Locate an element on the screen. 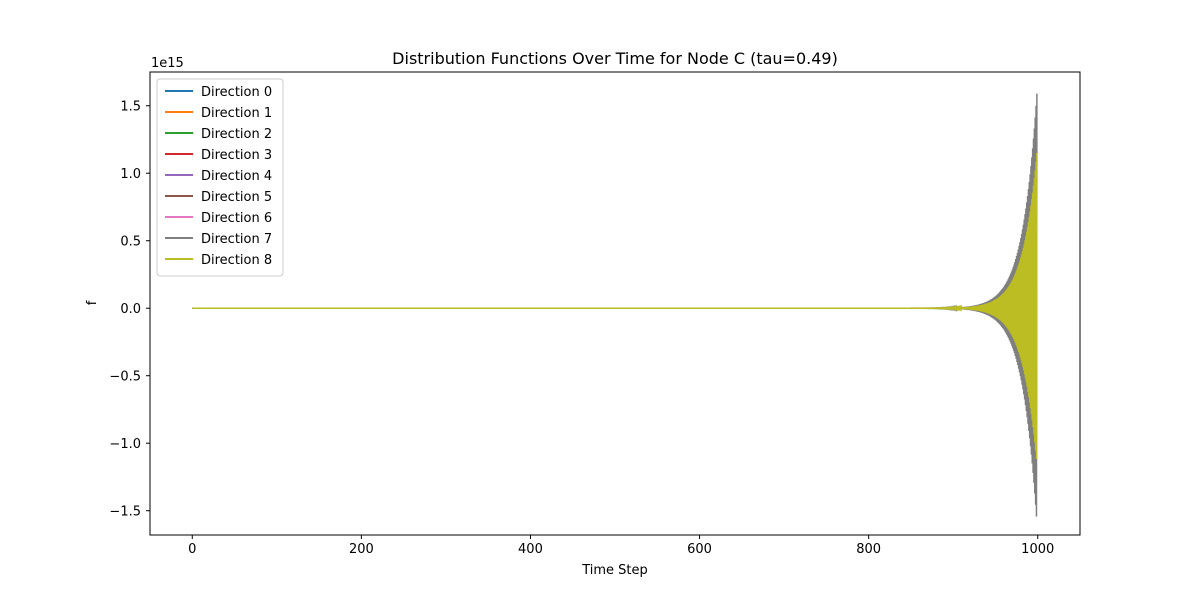 This screenshot has height=600, width=1200. legend-label: Direction 2 is located at coordinates (236, 134).